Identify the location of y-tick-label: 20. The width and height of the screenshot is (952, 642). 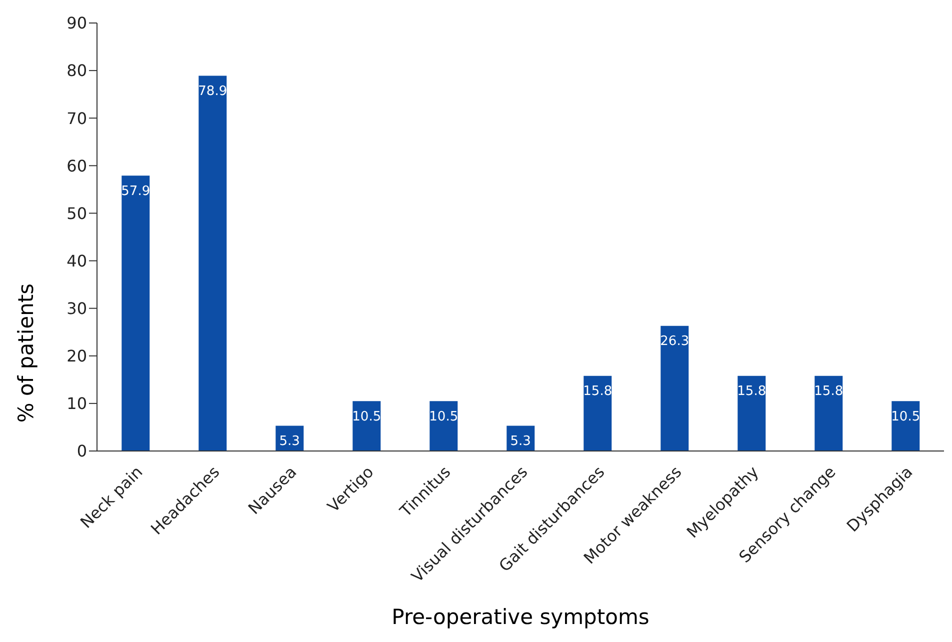
(76, 356).